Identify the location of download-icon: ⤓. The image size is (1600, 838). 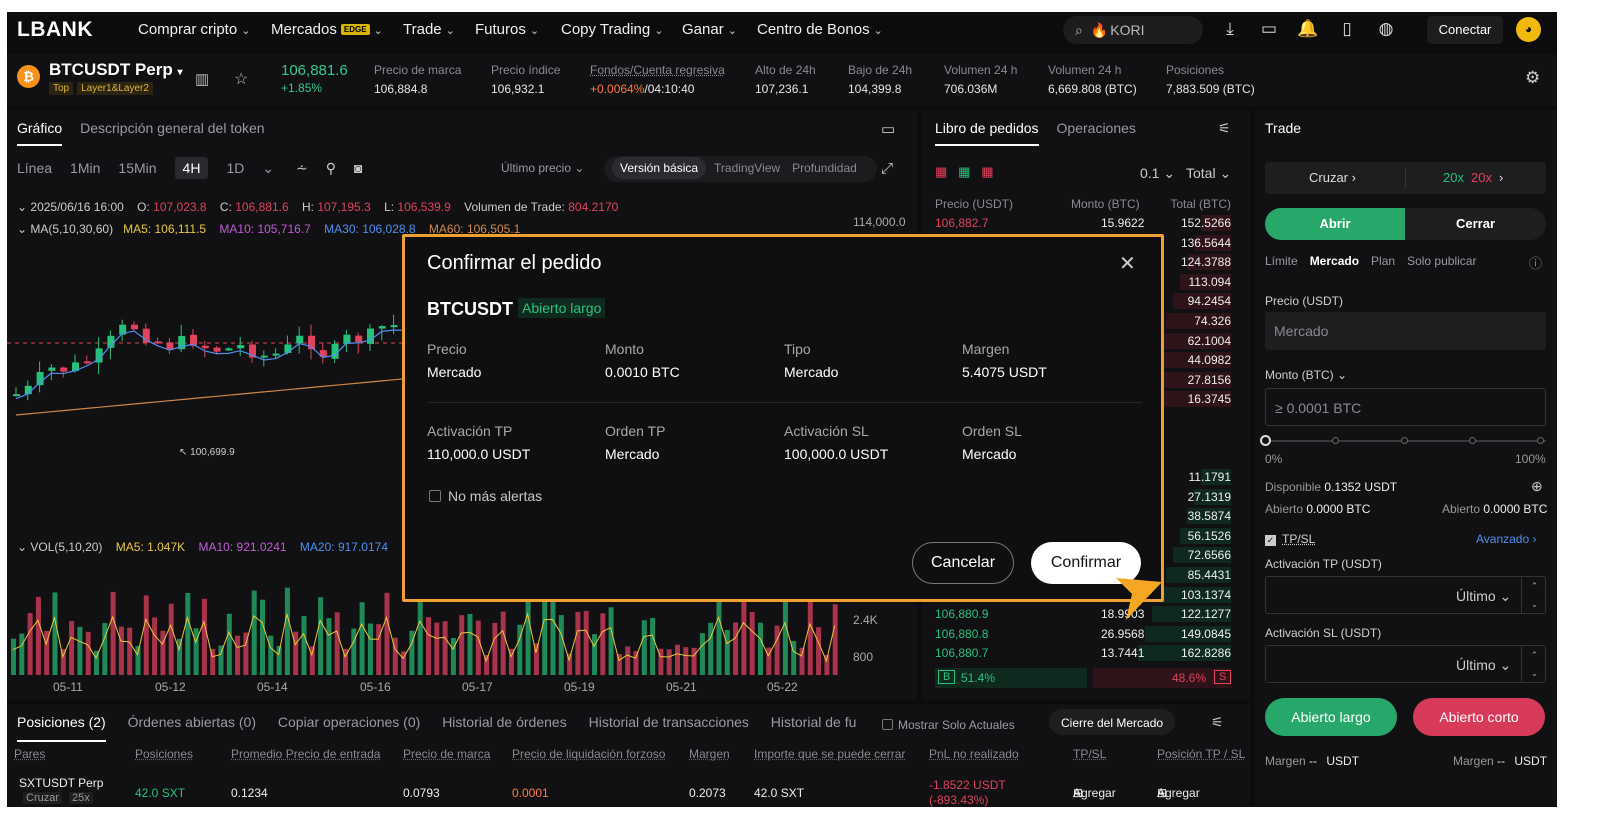
(1230, 28).